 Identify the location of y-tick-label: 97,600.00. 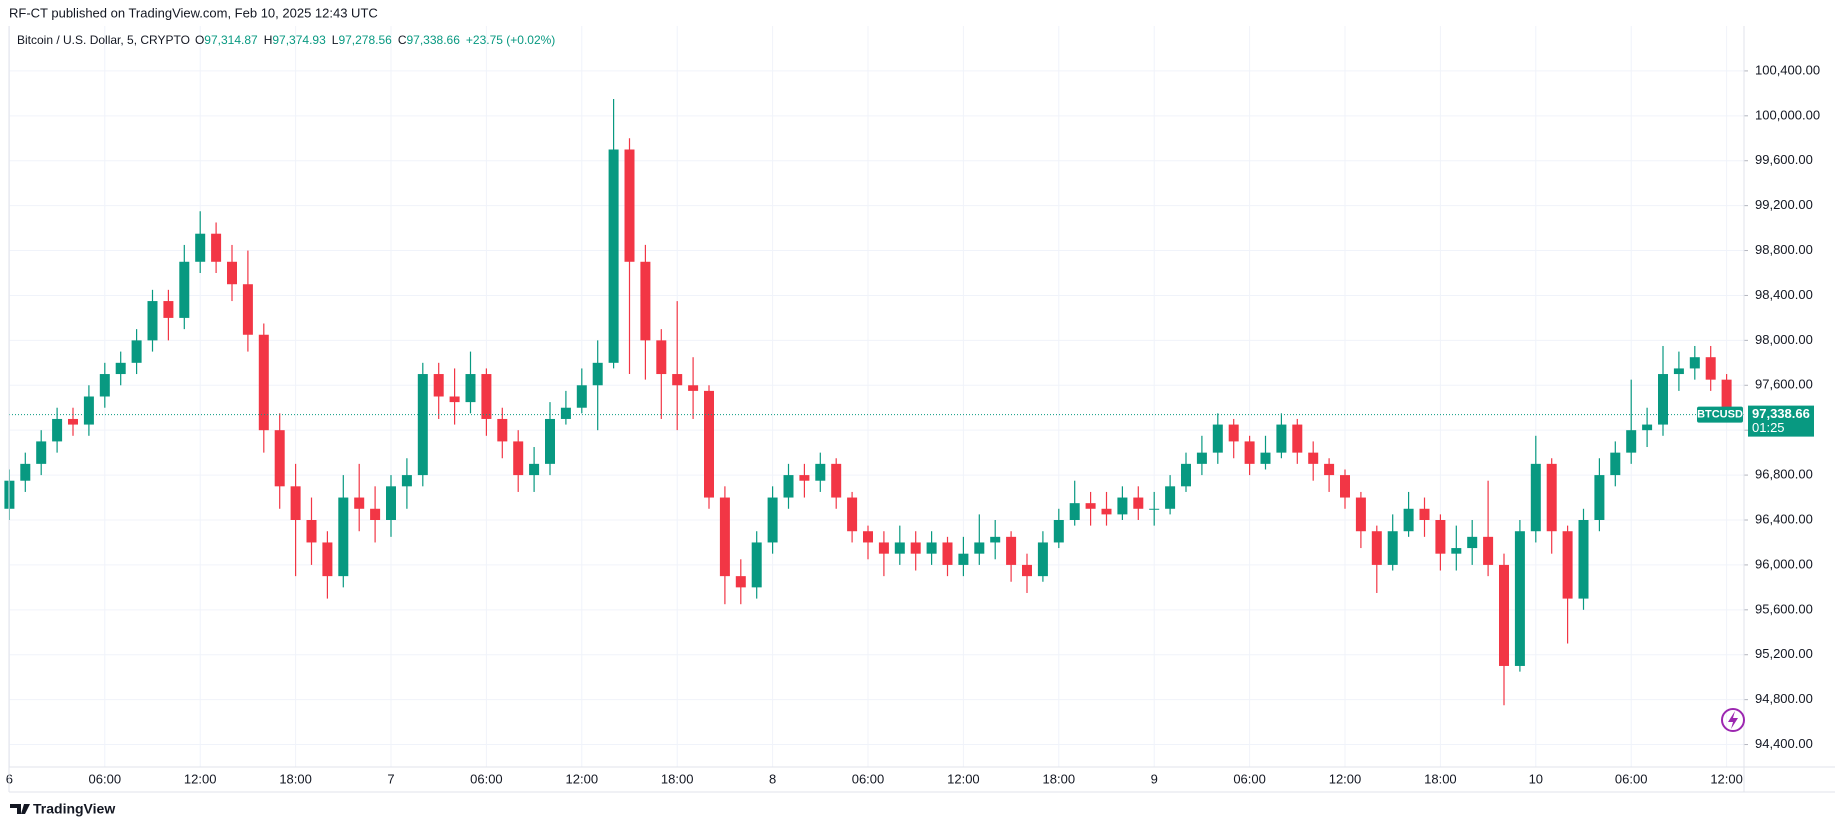
(1784, 384).